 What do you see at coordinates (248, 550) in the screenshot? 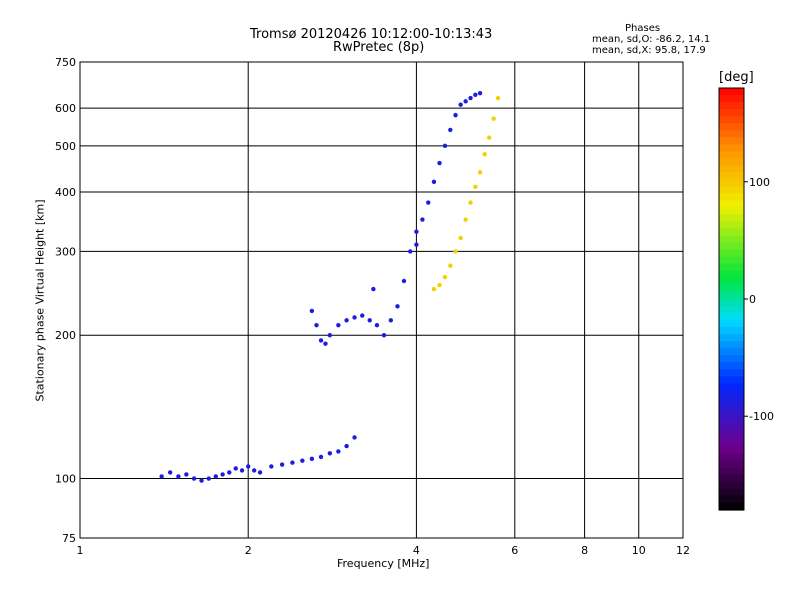
I see `x-tick-label: 2` at bounding box center [248, 550].